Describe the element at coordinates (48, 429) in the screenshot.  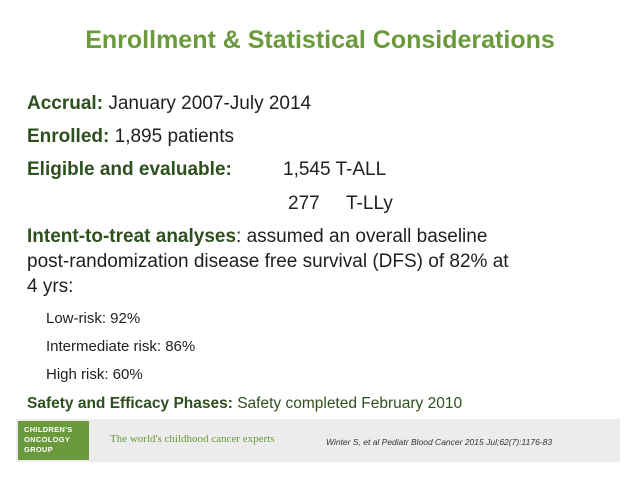
I see `logo-line-1: CHILDREN'S` at that location.